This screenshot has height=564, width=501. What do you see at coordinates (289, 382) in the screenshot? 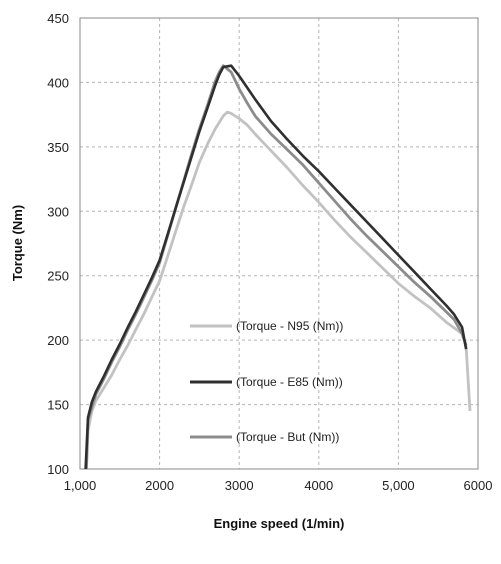
I see `legend-label-e85: (Torque - E85 (Nm))` at bounding box center [289, 382].